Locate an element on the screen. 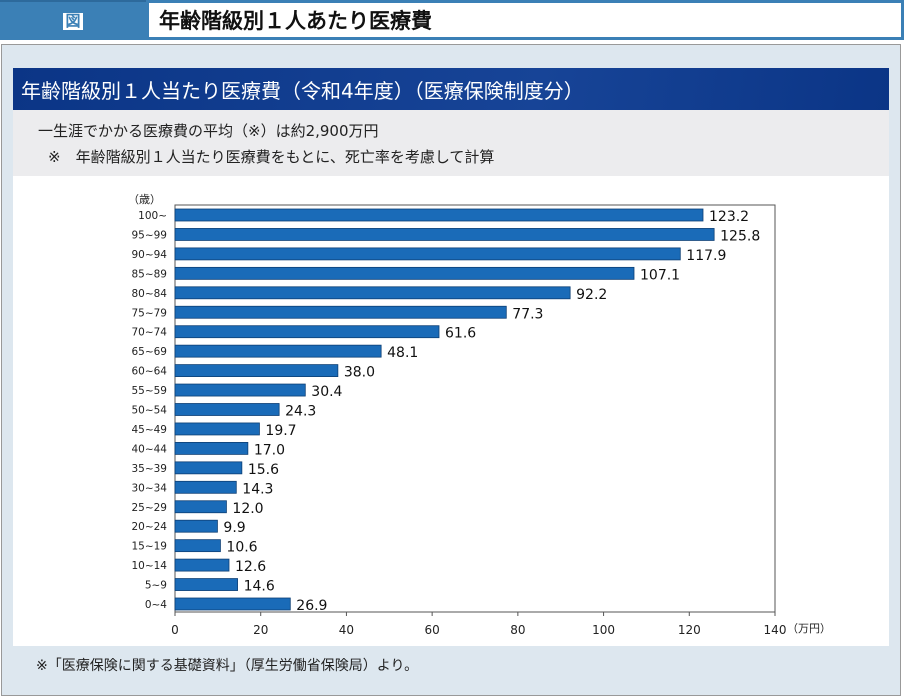 This screenshot has width=904, height=698. y-tick-label: 70~74 is located at coordinates (149, 333).